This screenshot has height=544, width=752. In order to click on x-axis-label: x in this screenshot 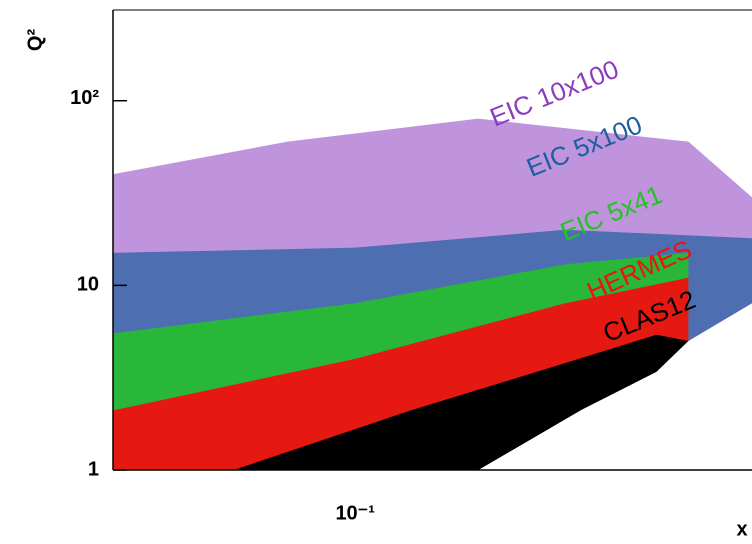, I will do `click(741, 529)`.